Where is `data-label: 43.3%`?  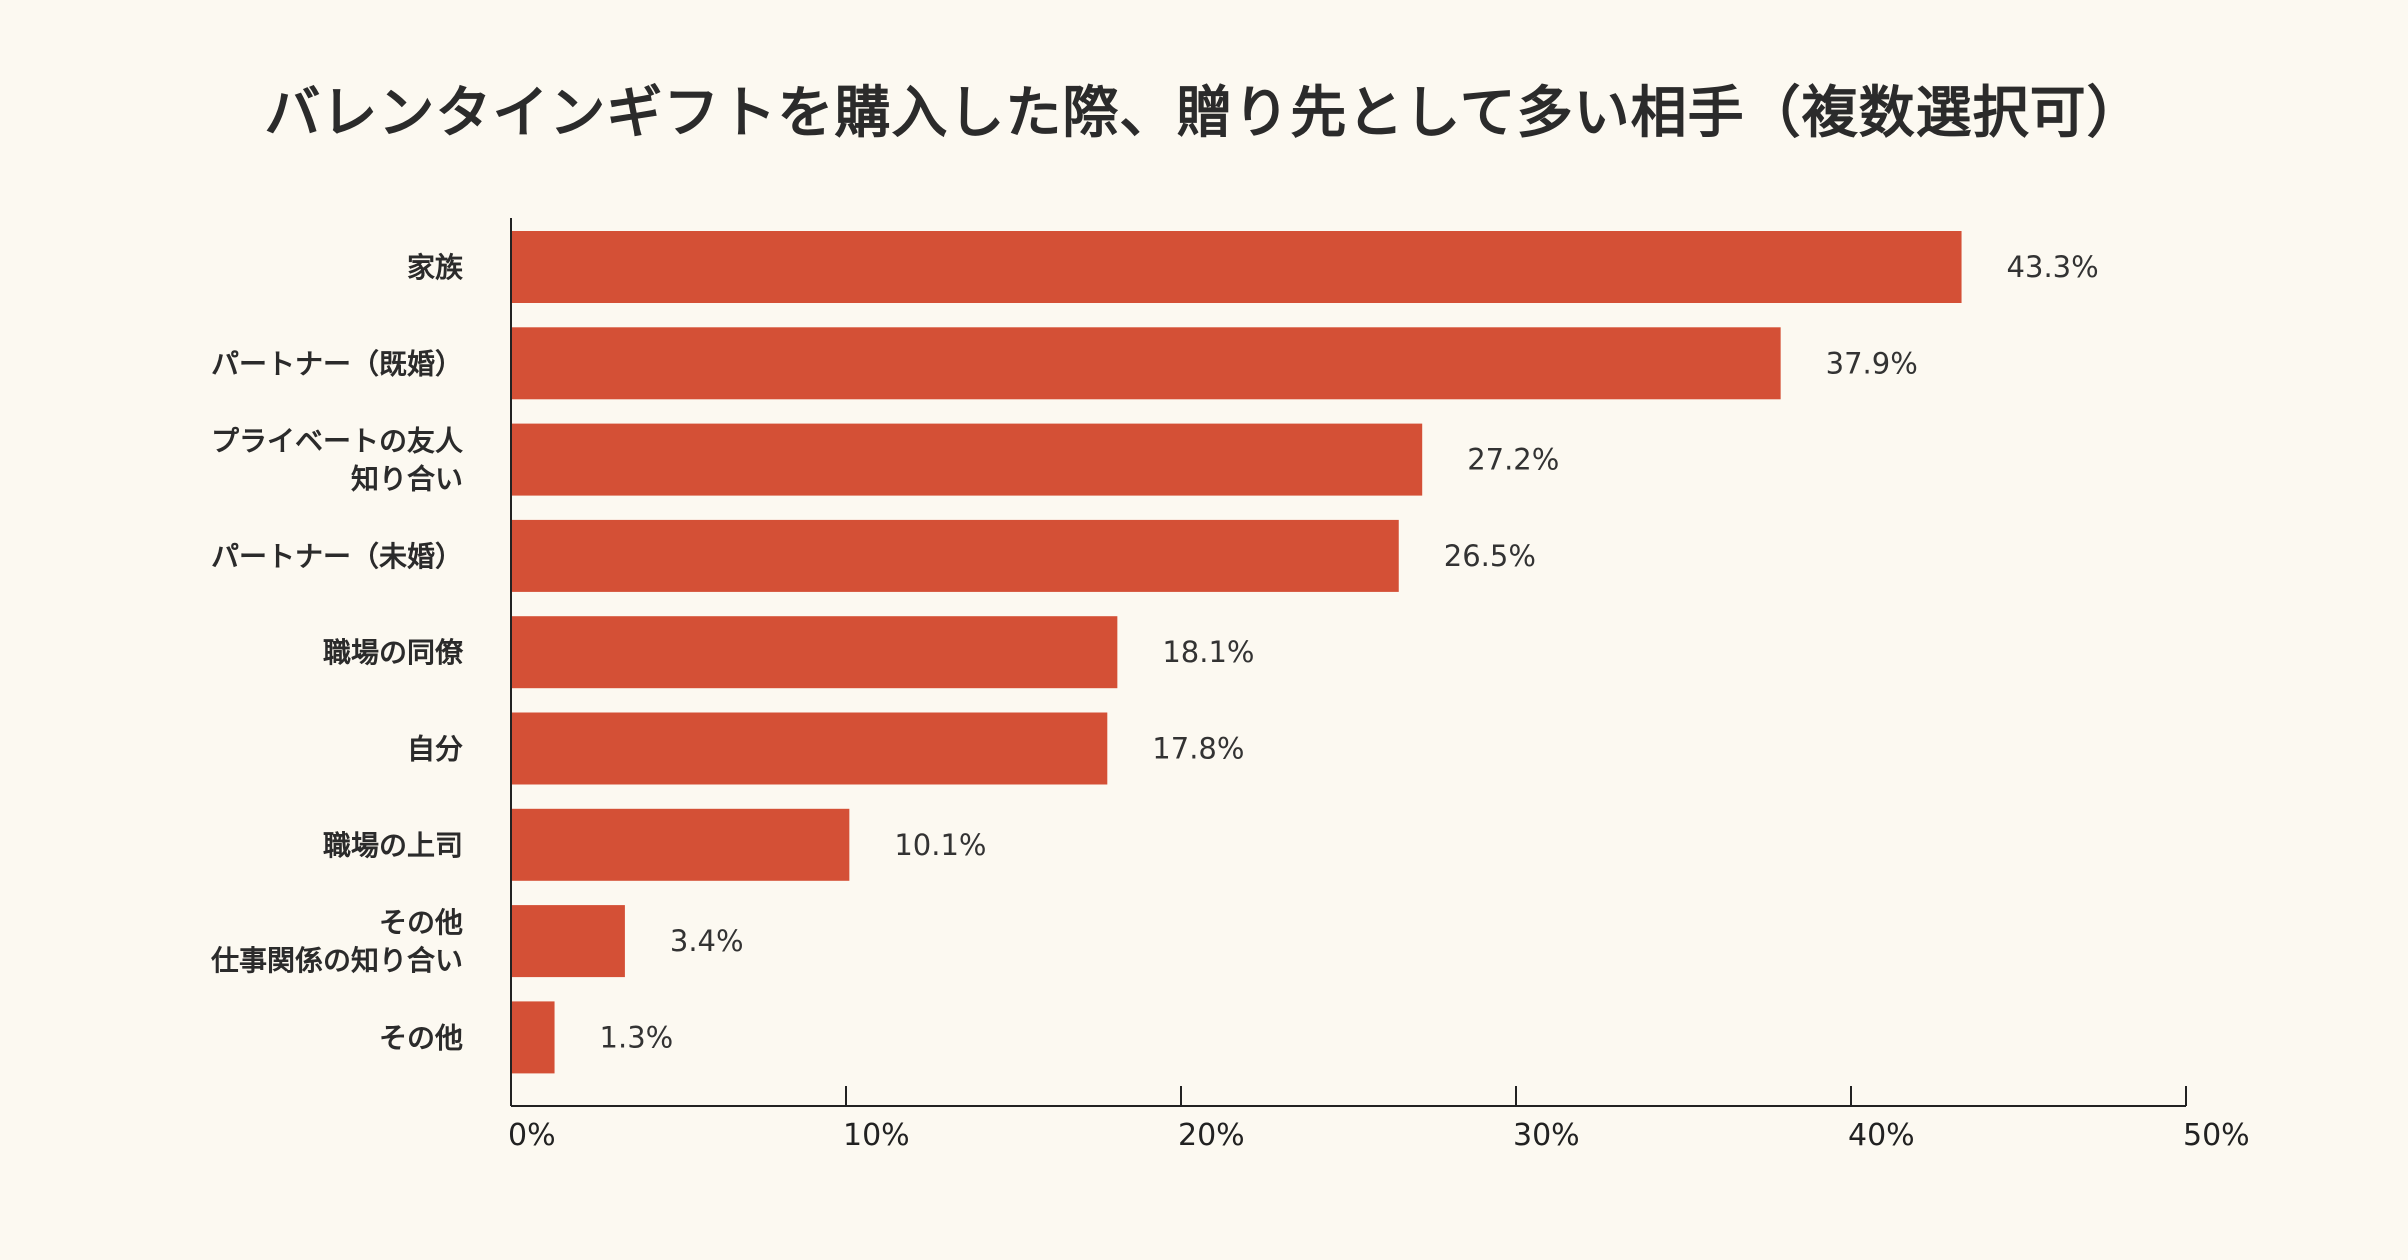 data-label: 43.3% is located at coordinates (2053, 267).